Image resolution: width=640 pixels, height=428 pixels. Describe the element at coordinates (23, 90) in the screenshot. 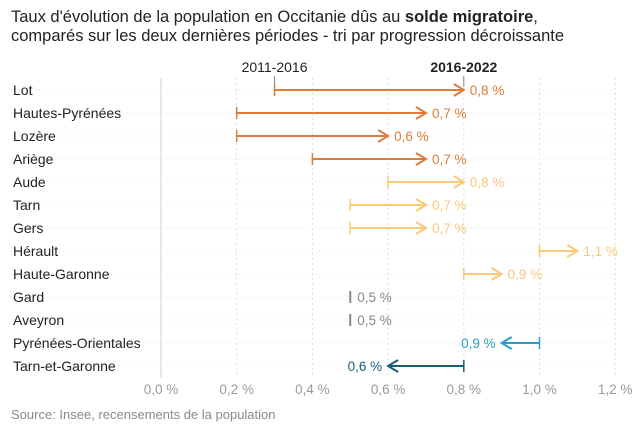

I see `category-label: Lot` at that location.